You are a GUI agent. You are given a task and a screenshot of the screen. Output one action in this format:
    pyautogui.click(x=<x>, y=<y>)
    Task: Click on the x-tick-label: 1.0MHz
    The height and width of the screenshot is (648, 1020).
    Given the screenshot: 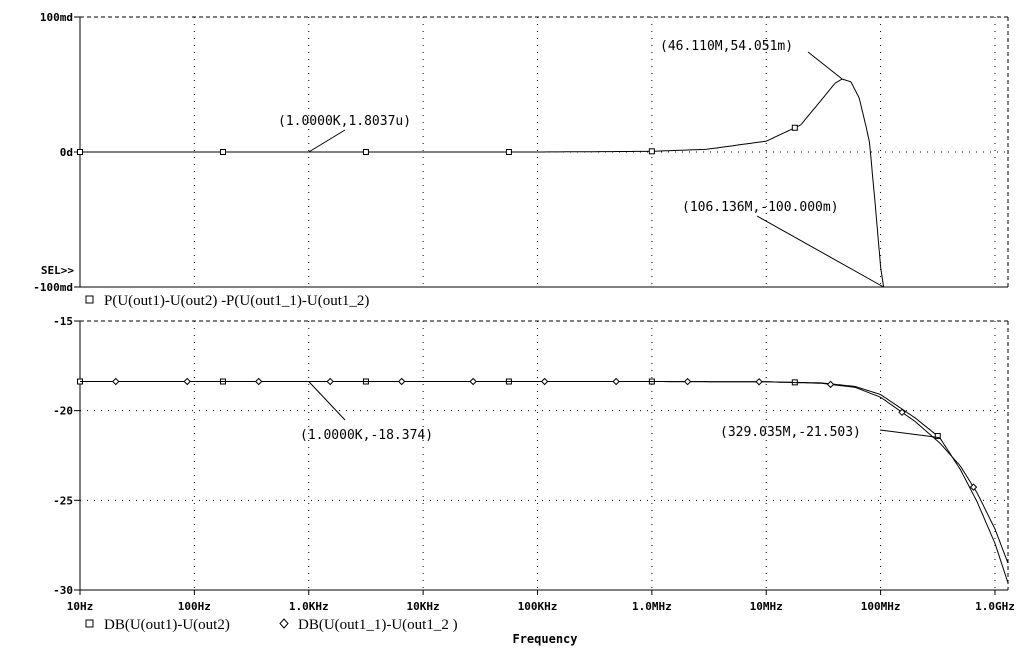 What is the action you would take?
    pyautogui.click(x=652, y=606)
    